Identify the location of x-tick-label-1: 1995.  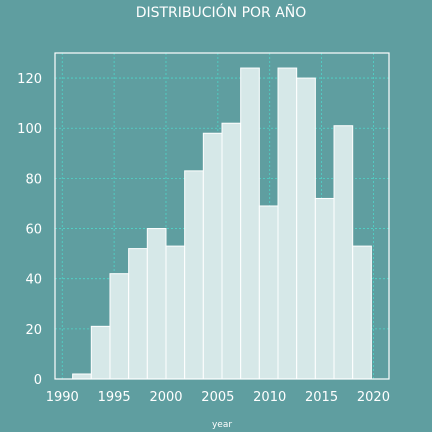
(114, 397).